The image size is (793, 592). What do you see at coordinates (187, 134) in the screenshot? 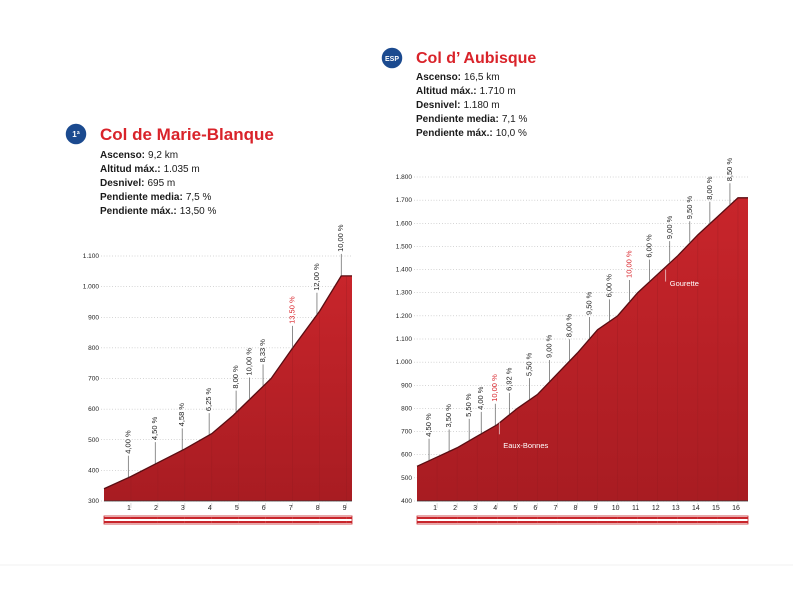
I see `climb-title: Col de Marie-Blanque` at bounding box center [187, 134].